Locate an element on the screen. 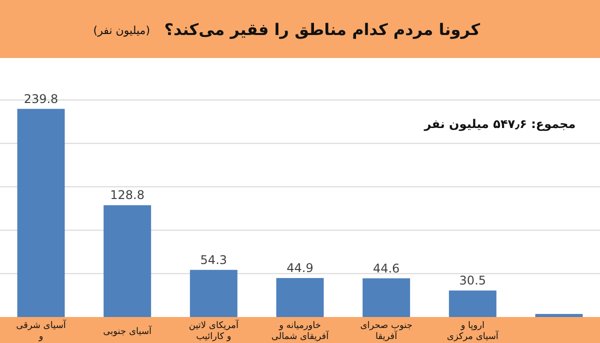 The width and height of the screenshot is (600, 343). annotation: مجموع: ۵۴۷٫۶ میلیون نفر is located at coordinates (499, 124).